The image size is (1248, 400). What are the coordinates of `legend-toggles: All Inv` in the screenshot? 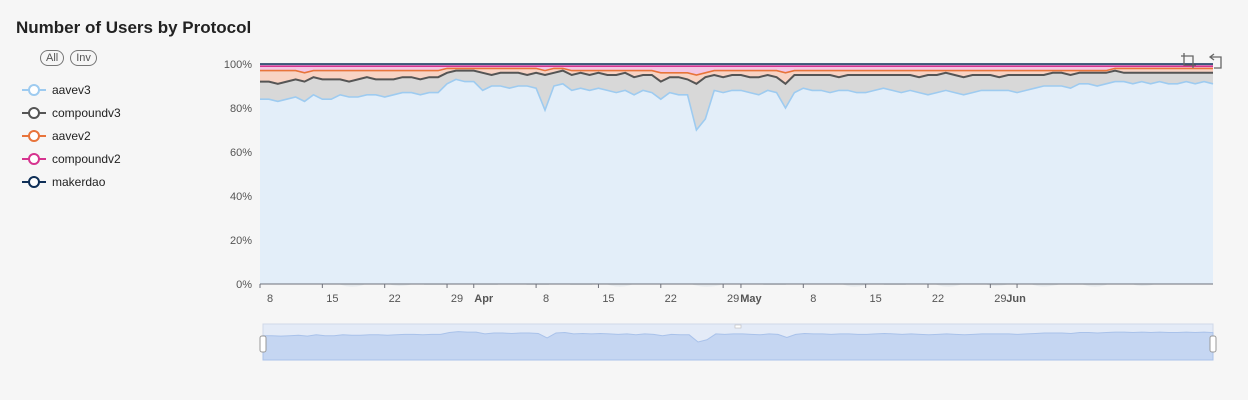 It's located at (68, 58).